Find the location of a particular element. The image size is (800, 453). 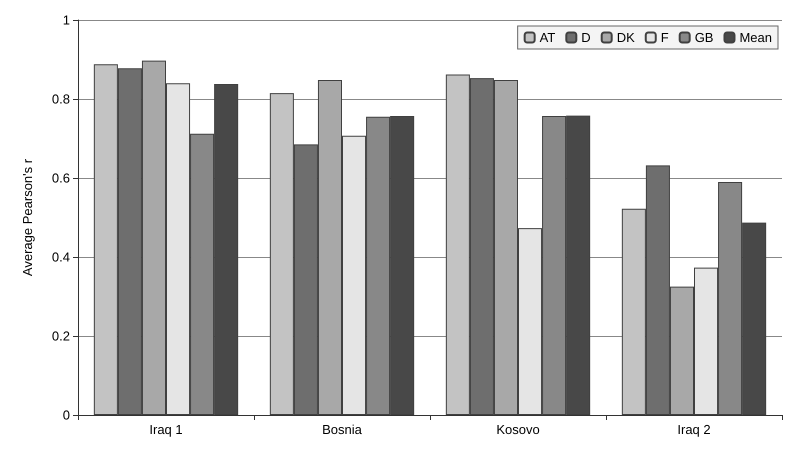

y-tick-label: 0 is located at coordinates (66, 415).